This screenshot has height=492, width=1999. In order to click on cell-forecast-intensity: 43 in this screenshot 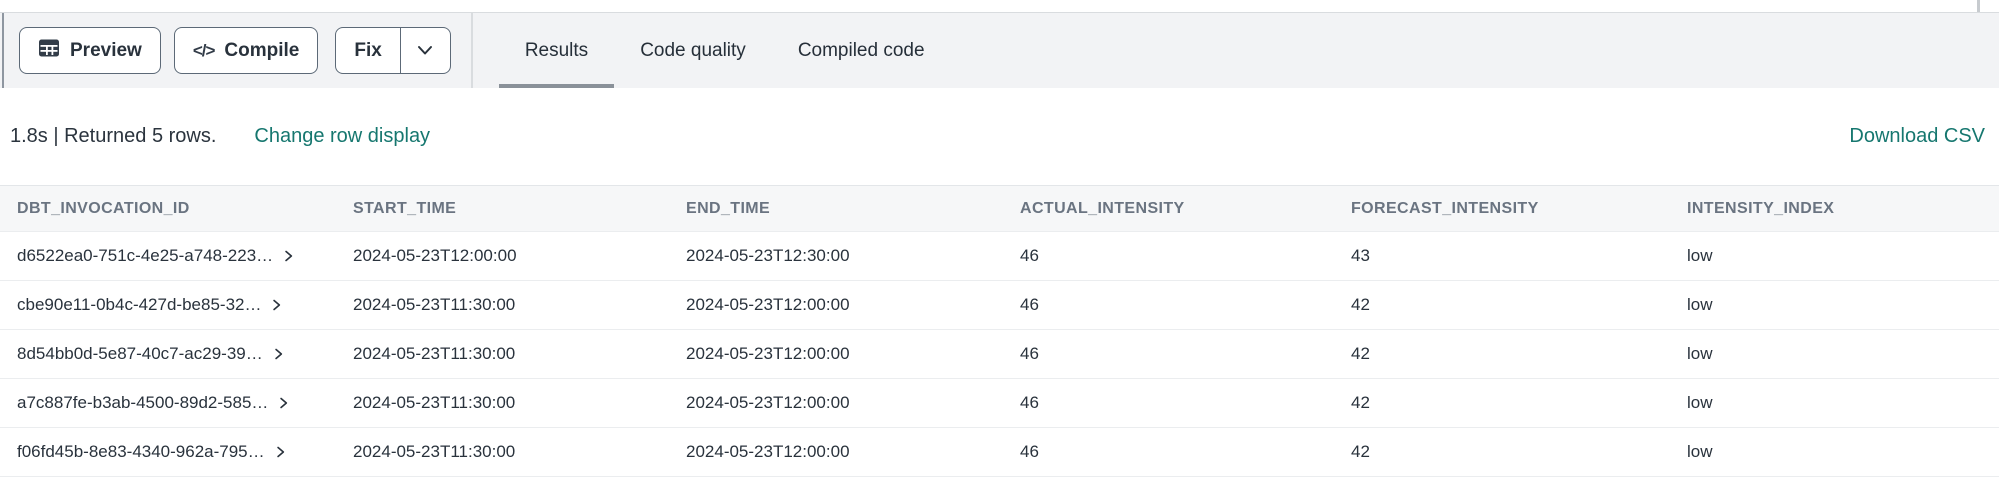, I will do `click(1502, 256)`.